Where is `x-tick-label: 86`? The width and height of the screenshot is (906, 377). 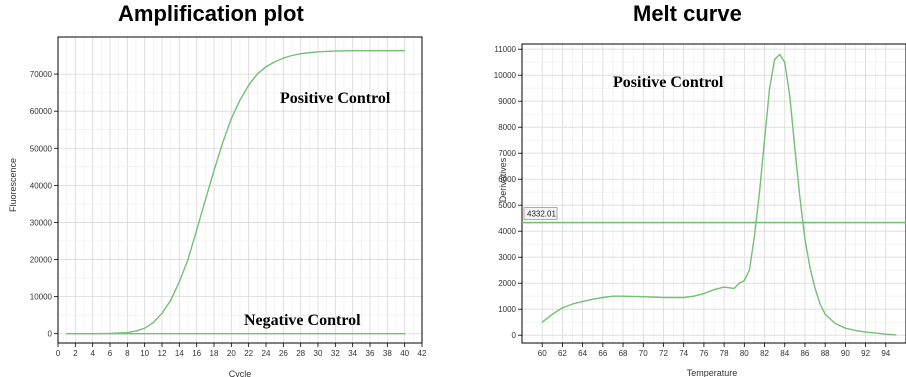 x-tick-label: 86 is located at coordinates (804, 353).